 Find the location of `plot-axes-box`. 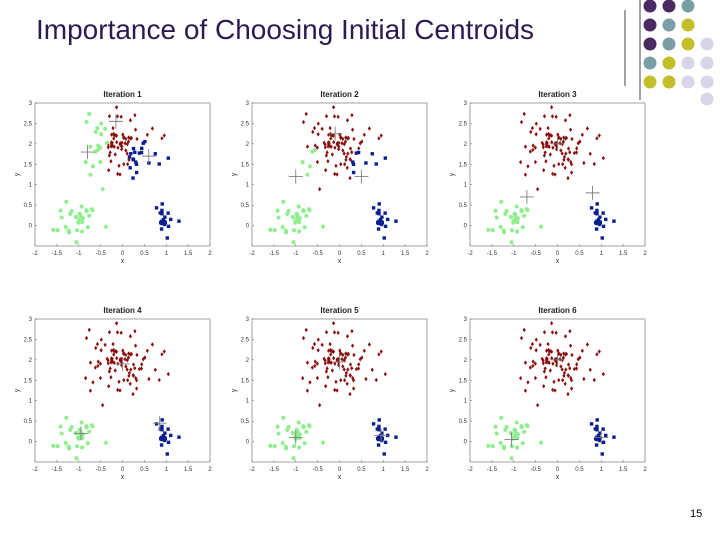

plot-axes-box is located at coordinates (339, 174).